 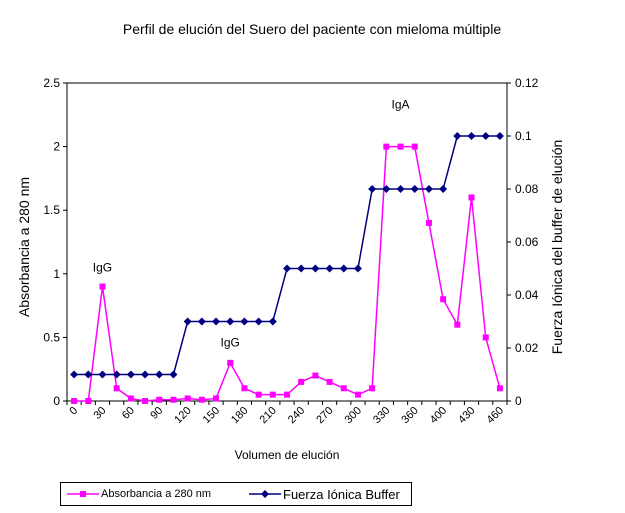 What do you see at coordinates (381, 415) in the screenshot?
I see `x-tick-label: 330` at bounding box center [381, 415].